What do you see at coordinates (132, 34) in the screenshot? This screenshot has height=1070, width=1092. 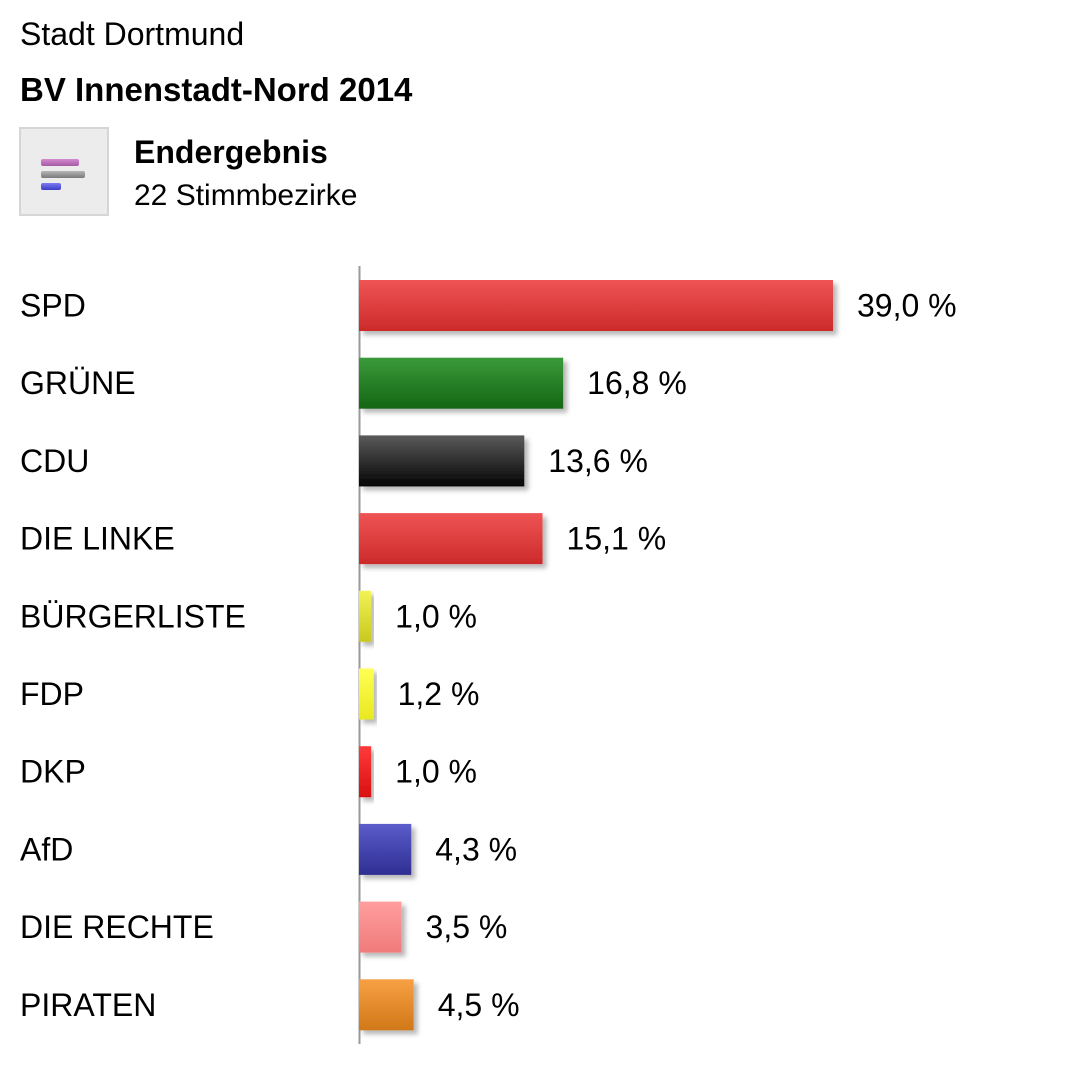 I see `city-name: Stadt Dortmund` at bounding box center [132, 34].